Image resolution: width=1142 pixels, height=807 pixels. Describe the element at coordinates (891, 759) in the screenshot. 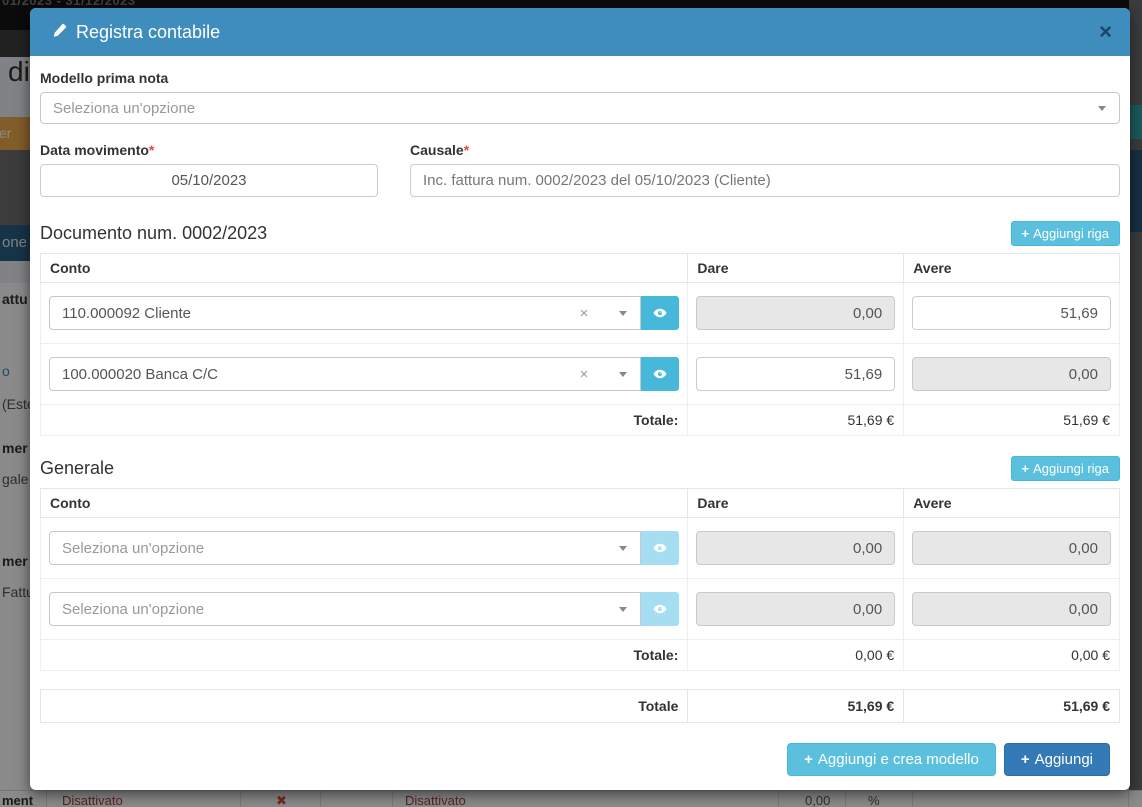

I see `aggiungi-e-crea-modello-button: + Aggiungi e crea modello` at that location.